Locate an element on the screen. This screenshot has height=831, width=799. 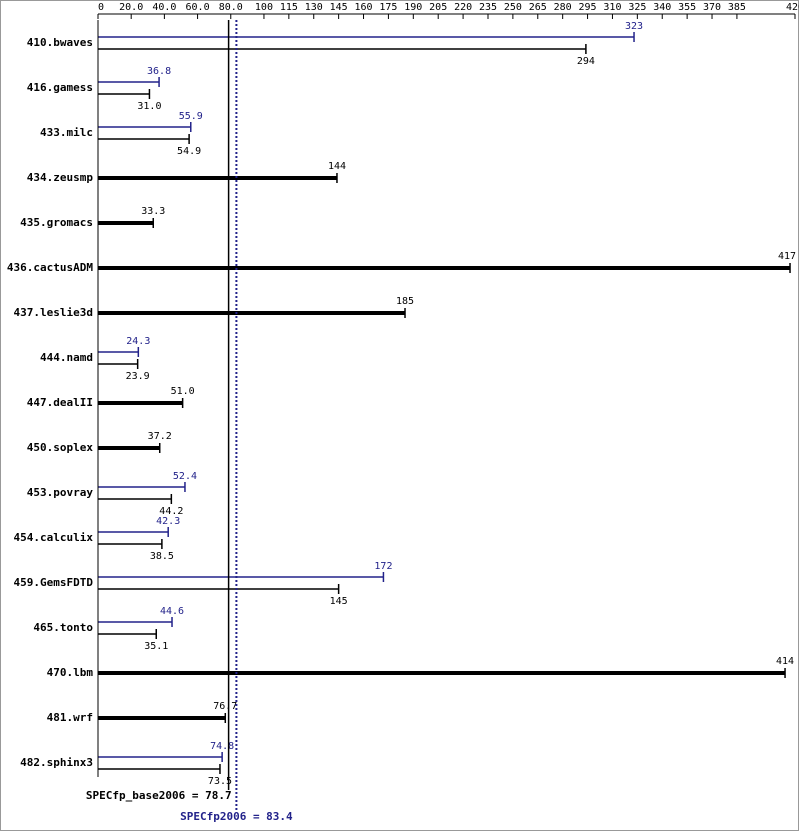
summary-label: SPECfp2006 = 83.4 is located at coordinates (236, 816).